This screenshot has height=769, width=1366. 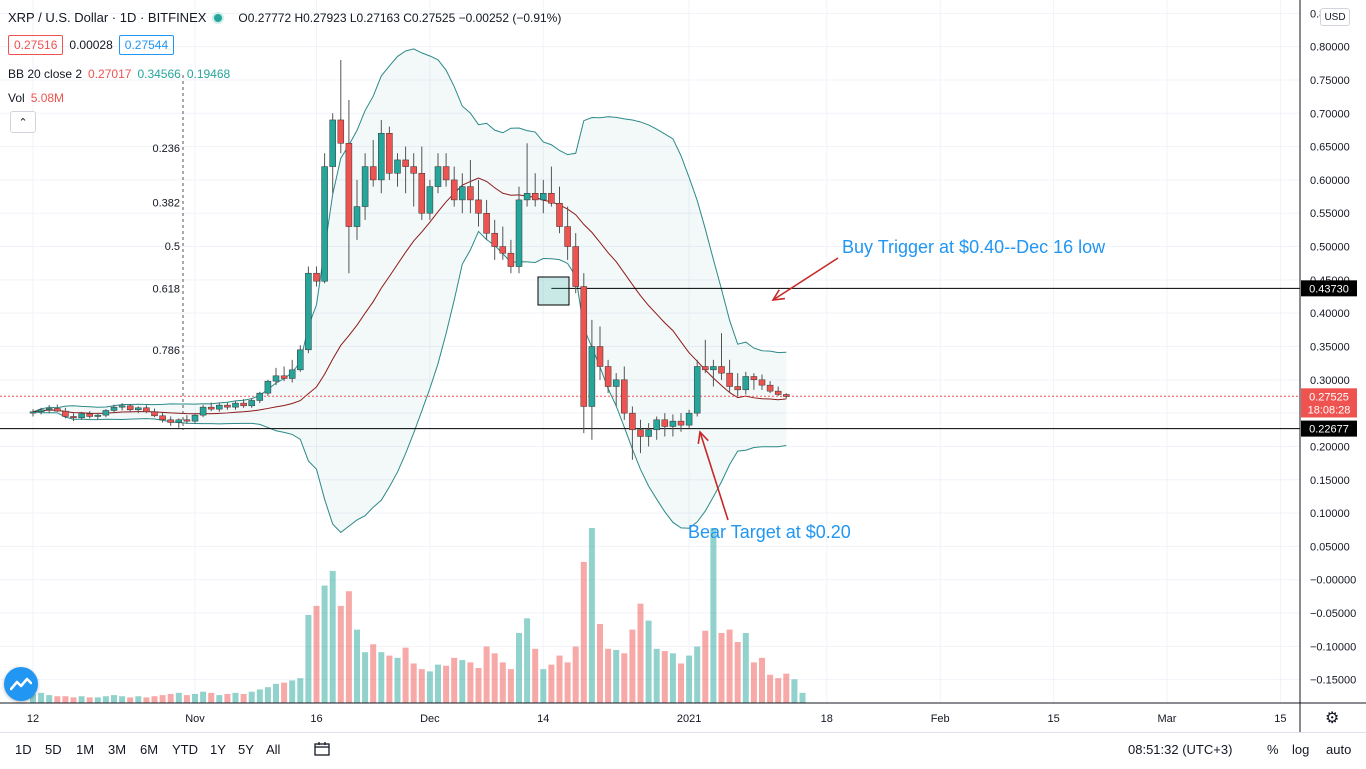 What do you see at coordinates (1167, 719) in the screenshot?
I see `time-tick-label: Mar` at bounding box center [1167, 719].